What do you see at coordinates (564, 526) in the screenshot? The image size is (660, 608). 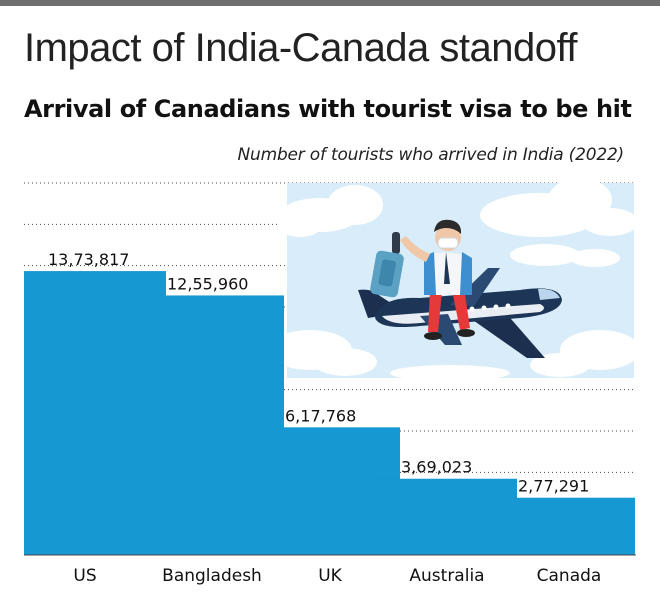 I see `bar-canada` at bounding box center [564, 526].